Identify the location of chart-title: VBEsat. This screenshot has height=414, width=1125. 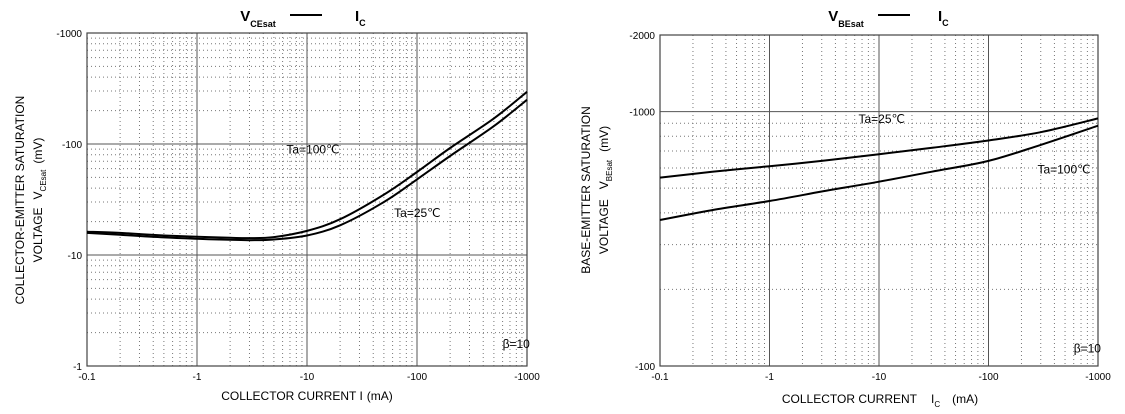
(846, 18).